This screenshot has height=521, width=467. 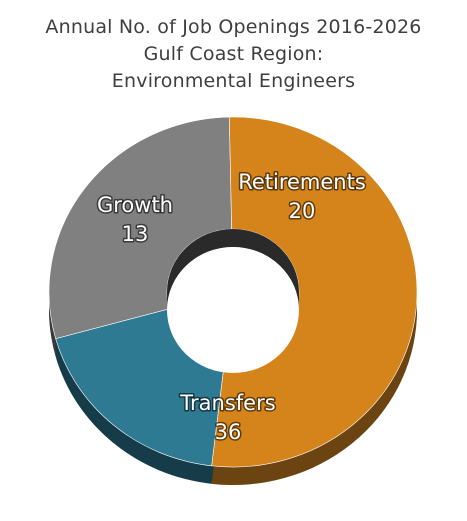 What do you see at coordinates (228, 432) in the screenshot?
I see `slice-value-transfers: 36` at bounding box center [228, 432].